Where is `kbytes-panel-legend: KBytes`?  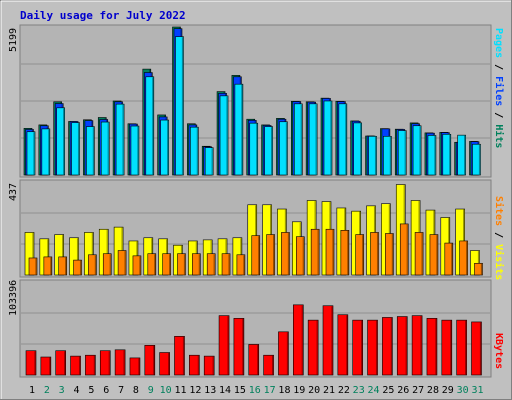
kbytes-panel-legend: KBytes is located at coordinates (498, 351).